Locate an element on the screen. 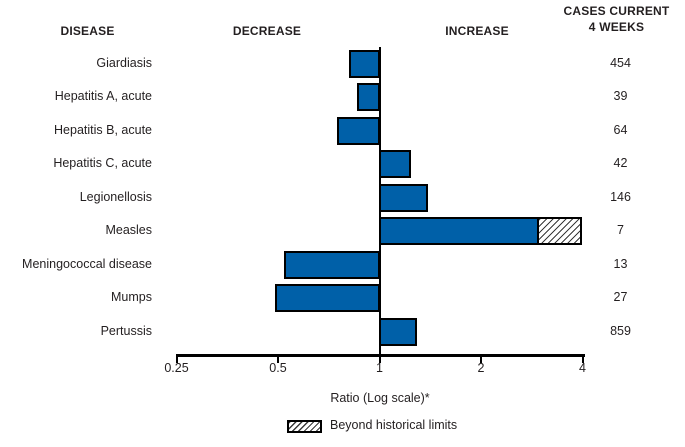  axis-tick-label: 0.25 is located at coordinates (176, 368).